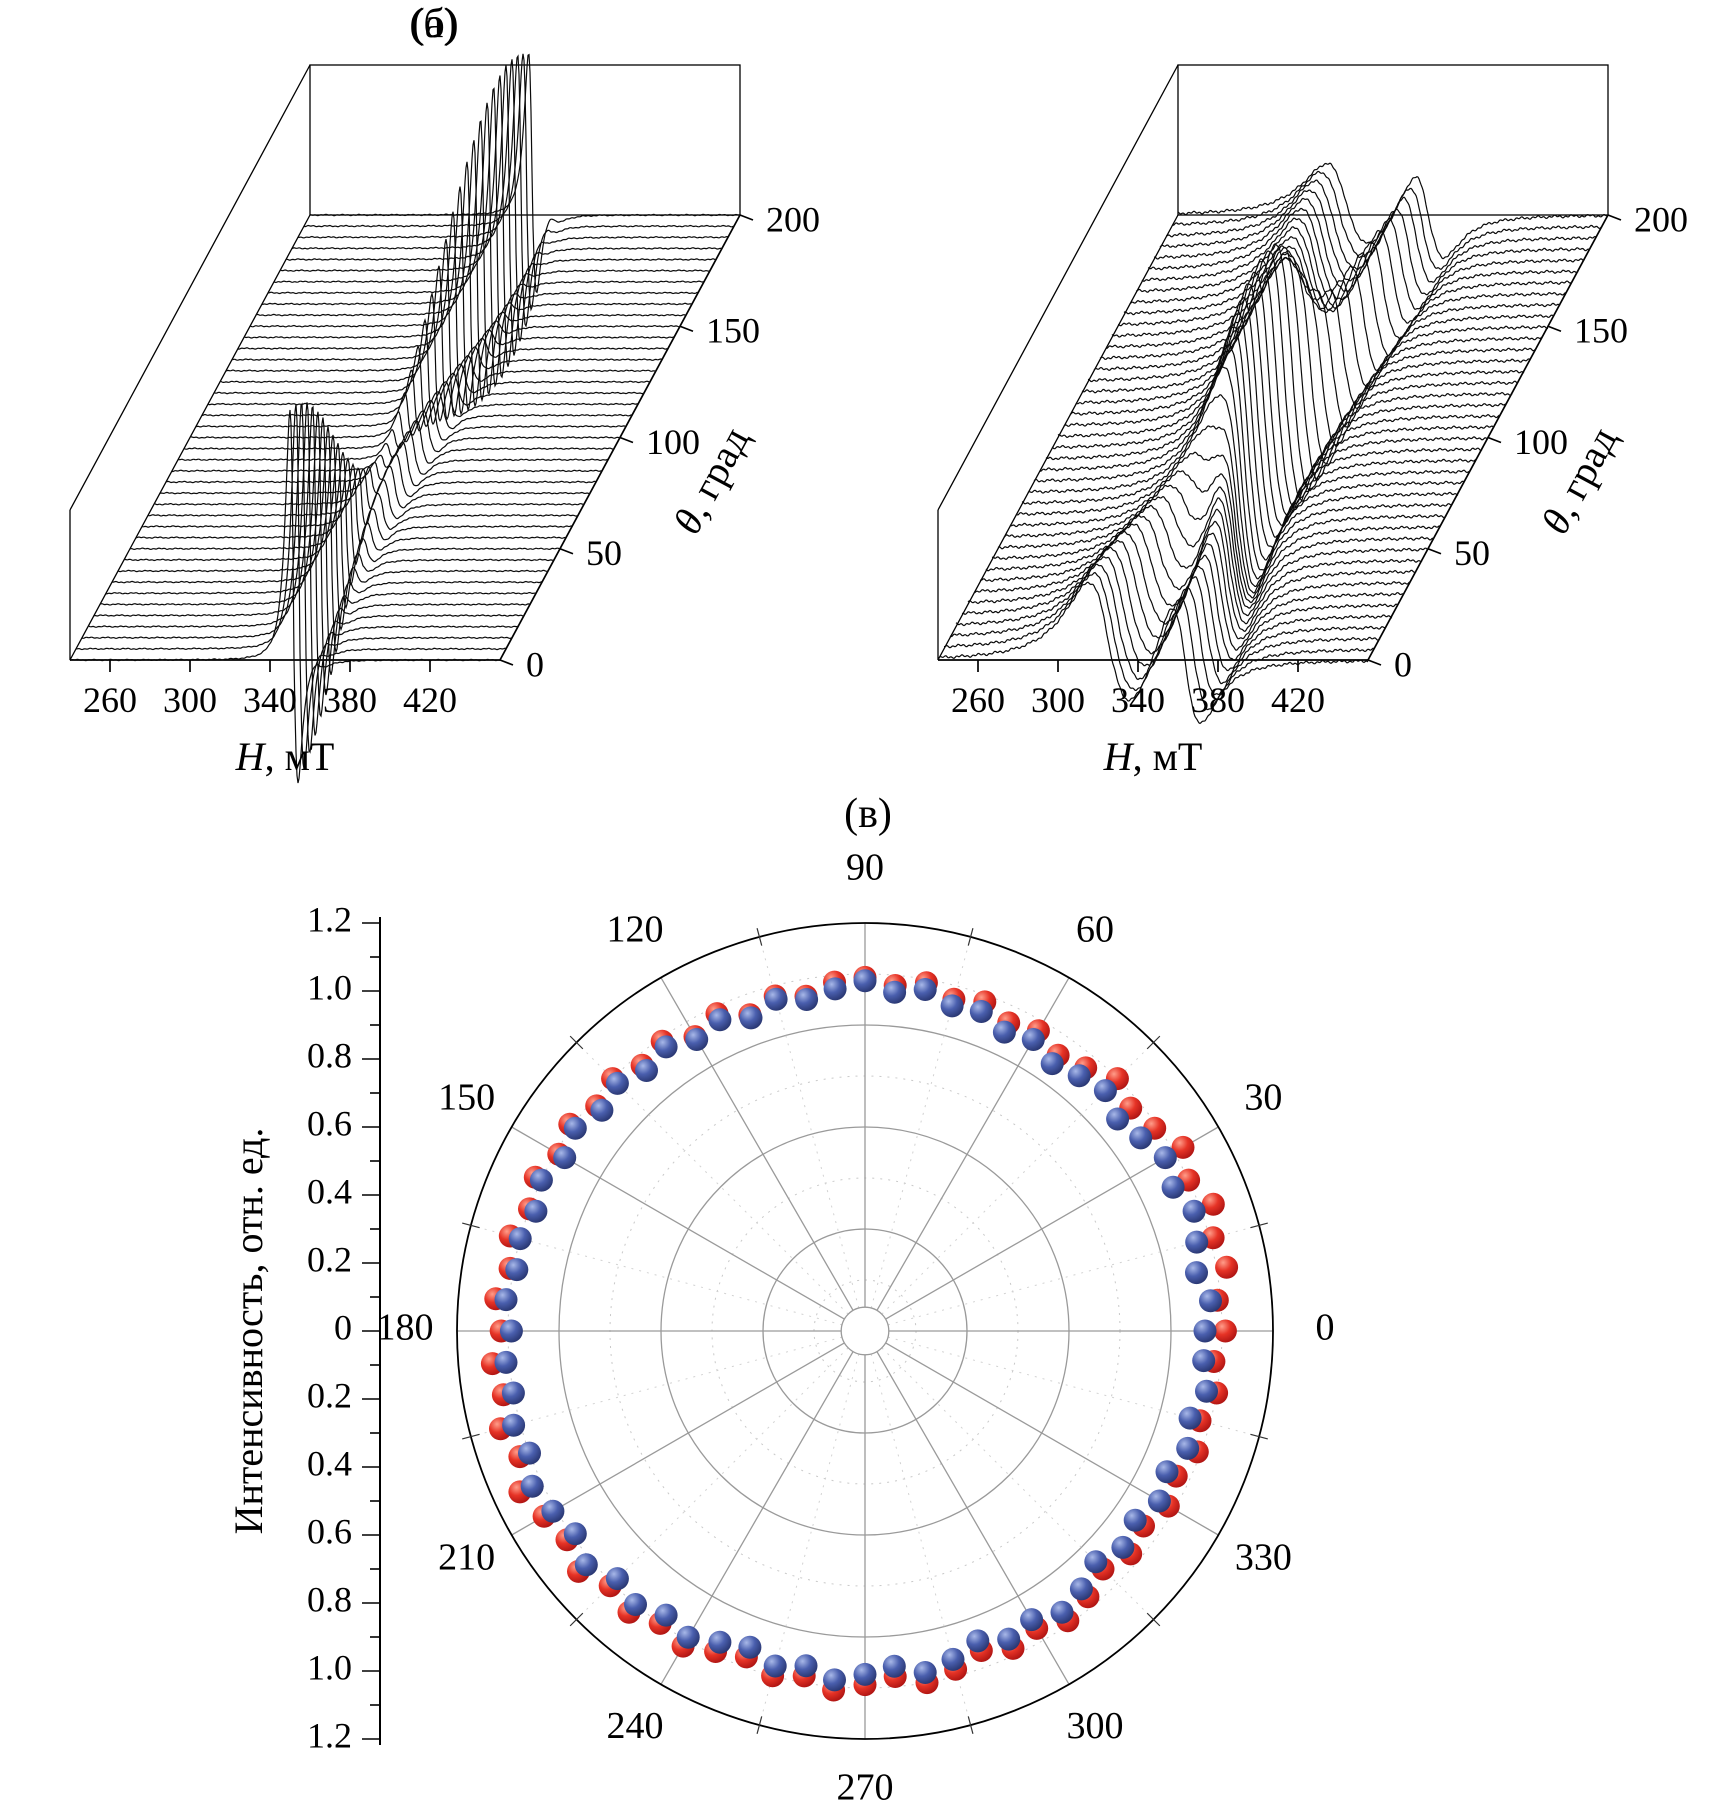 This screenshot has height=1803, width=1736. Describe the element at coordinates (865, 868) in the screenshot. I see `angle-label: 90` at that location.